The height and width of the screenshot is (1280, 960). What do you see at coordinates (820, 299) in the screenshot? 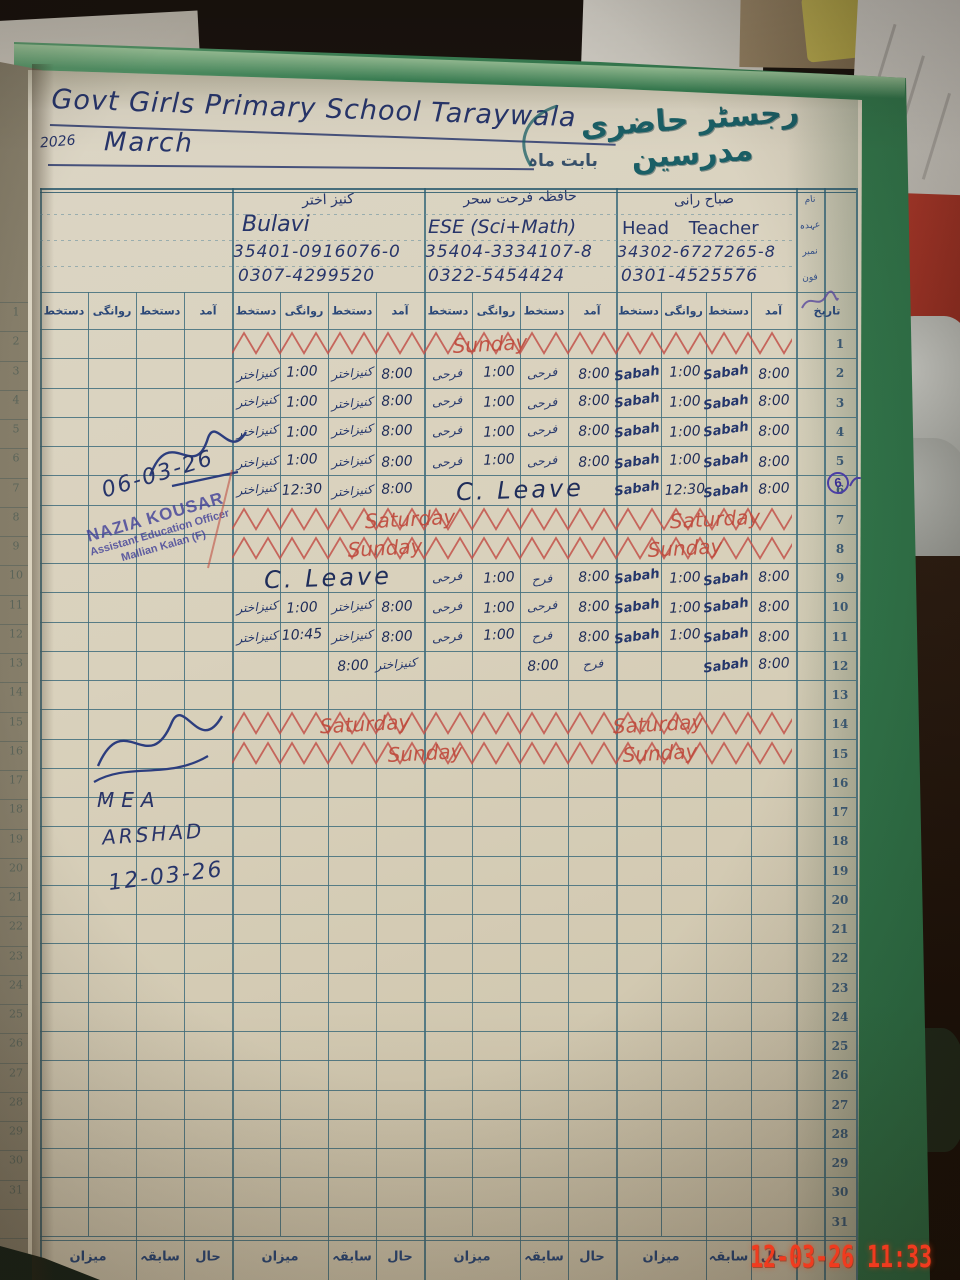
I see `header-initials-scribble` at bounding box center [820, 299].